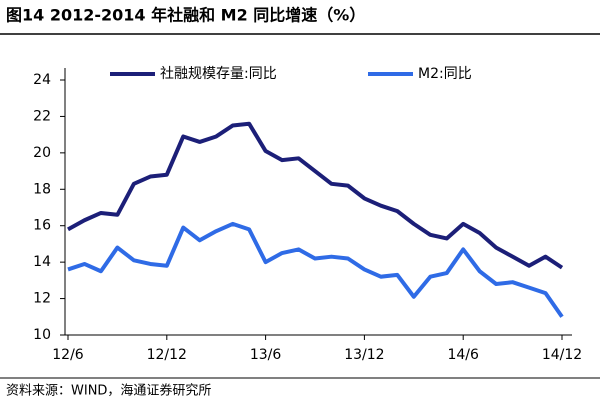  Describe the element at coordinates (167, 355) in the screenshot. I see `x-tick-label: 12/12` at that location.